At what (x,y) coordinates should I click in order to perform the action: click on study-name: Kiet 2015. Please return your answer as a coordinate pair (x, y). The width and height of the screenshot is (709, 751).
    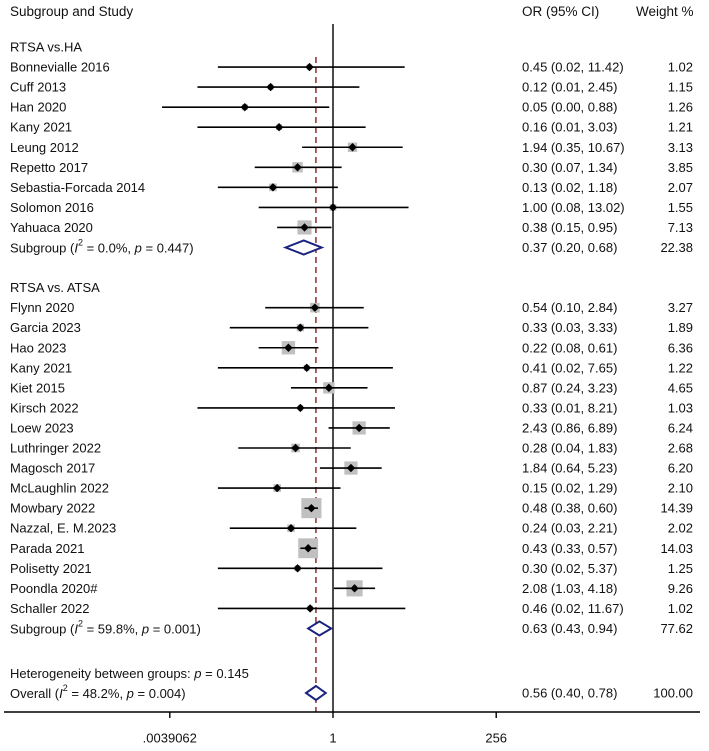
    Looking at the image, I should click on (37, 387).